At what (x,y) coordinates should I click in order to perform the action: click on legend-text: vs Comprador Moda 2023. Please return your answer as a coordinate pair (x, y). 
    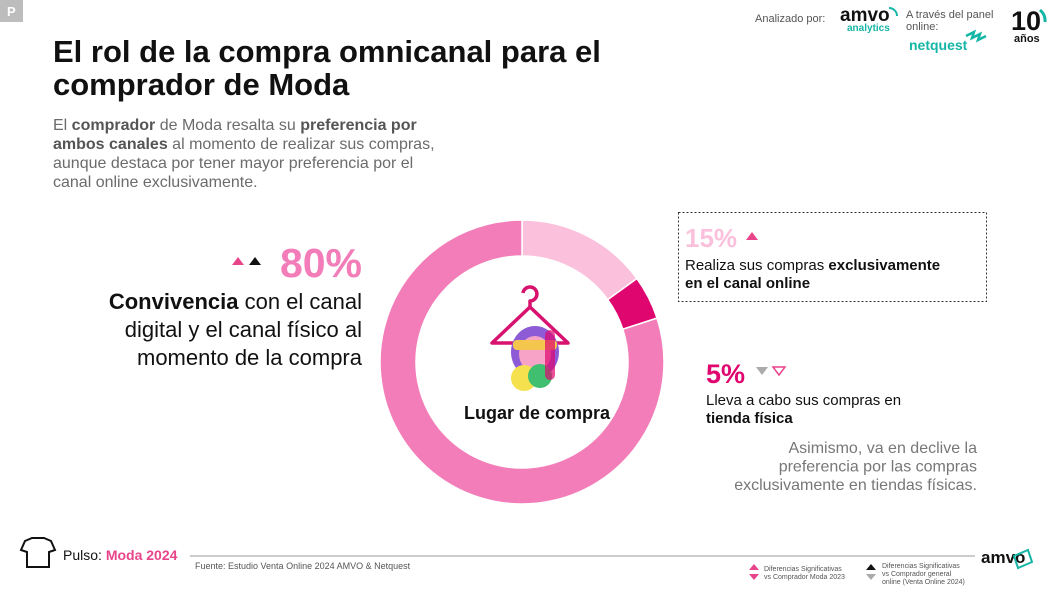
    Looking at the image, I should click on (804, 577).